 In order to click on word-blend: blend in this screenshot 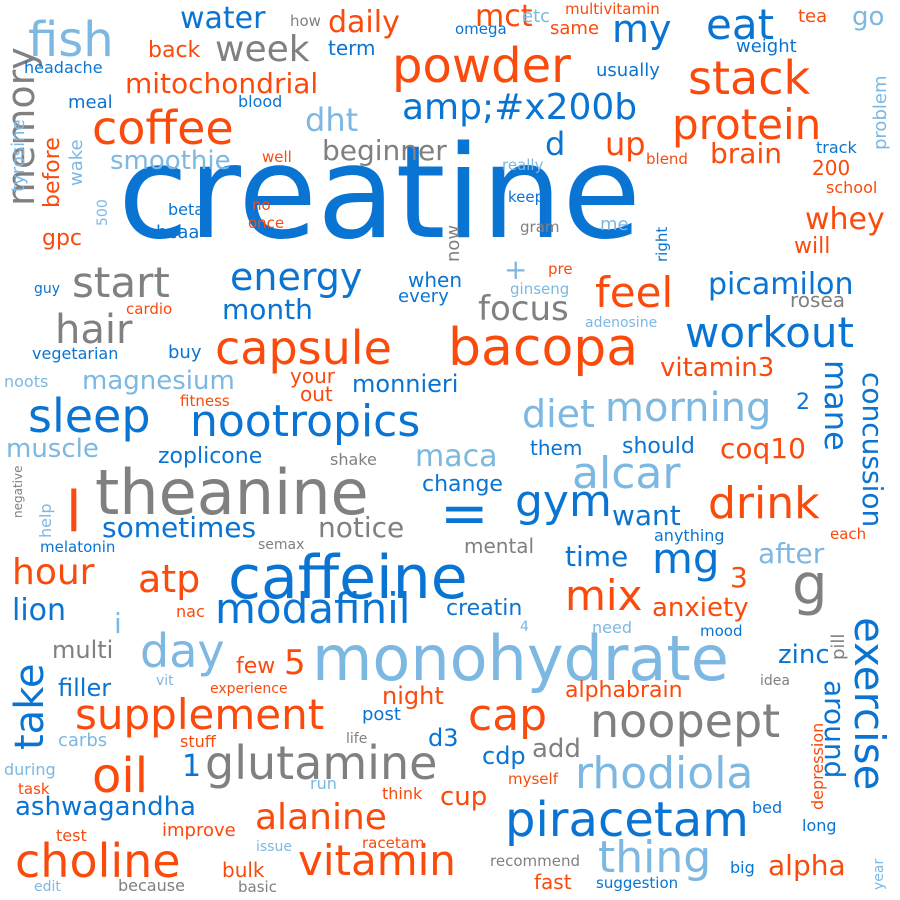, I will do `click(667, 159)`.